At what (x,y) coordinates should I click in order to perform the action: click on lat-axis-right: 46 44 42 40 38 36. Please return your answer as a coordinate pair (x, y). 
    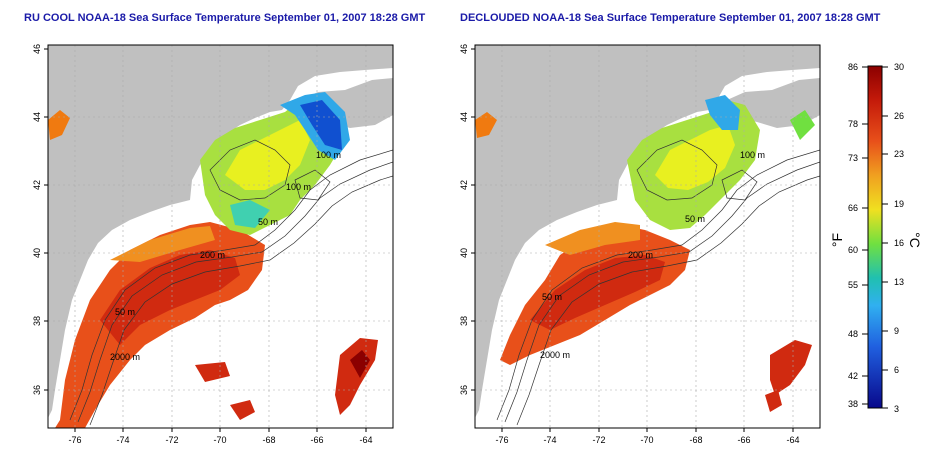
    Looking at the image, I should click on (464, 219).